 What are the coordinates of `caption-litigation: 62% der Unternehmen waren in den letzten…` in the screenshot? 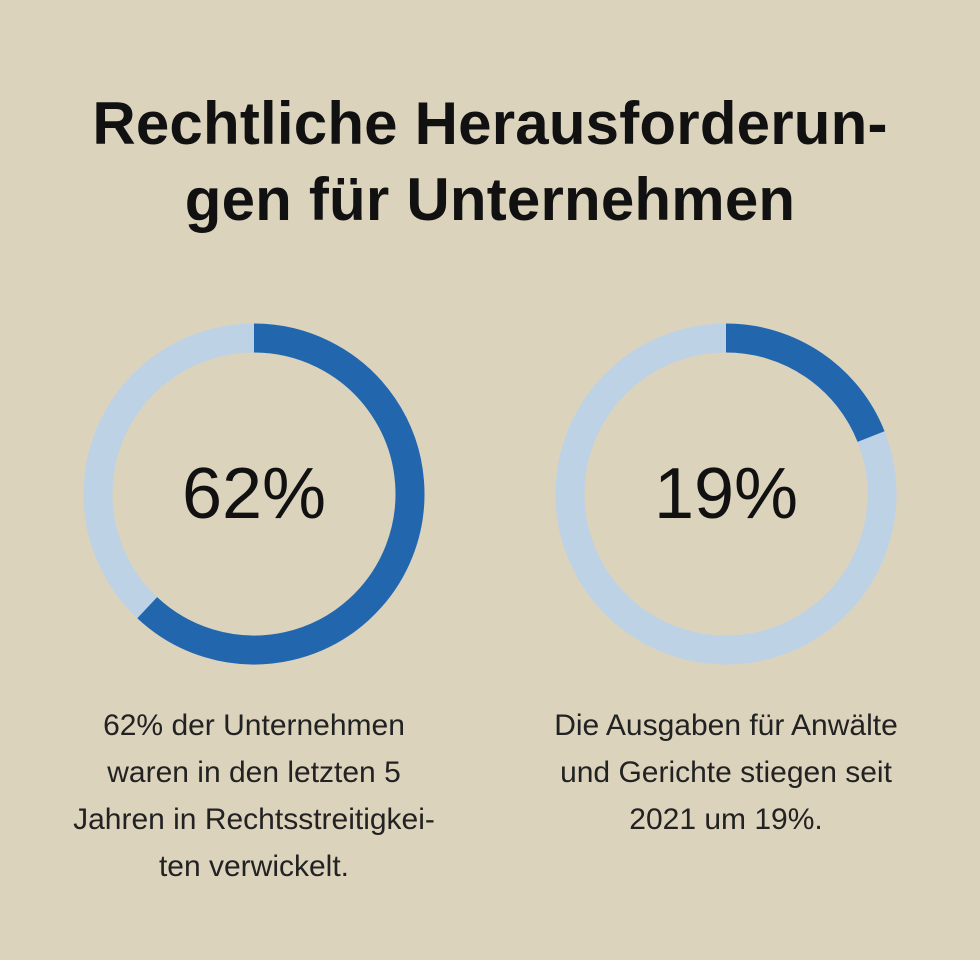 It's located at (254, 796).